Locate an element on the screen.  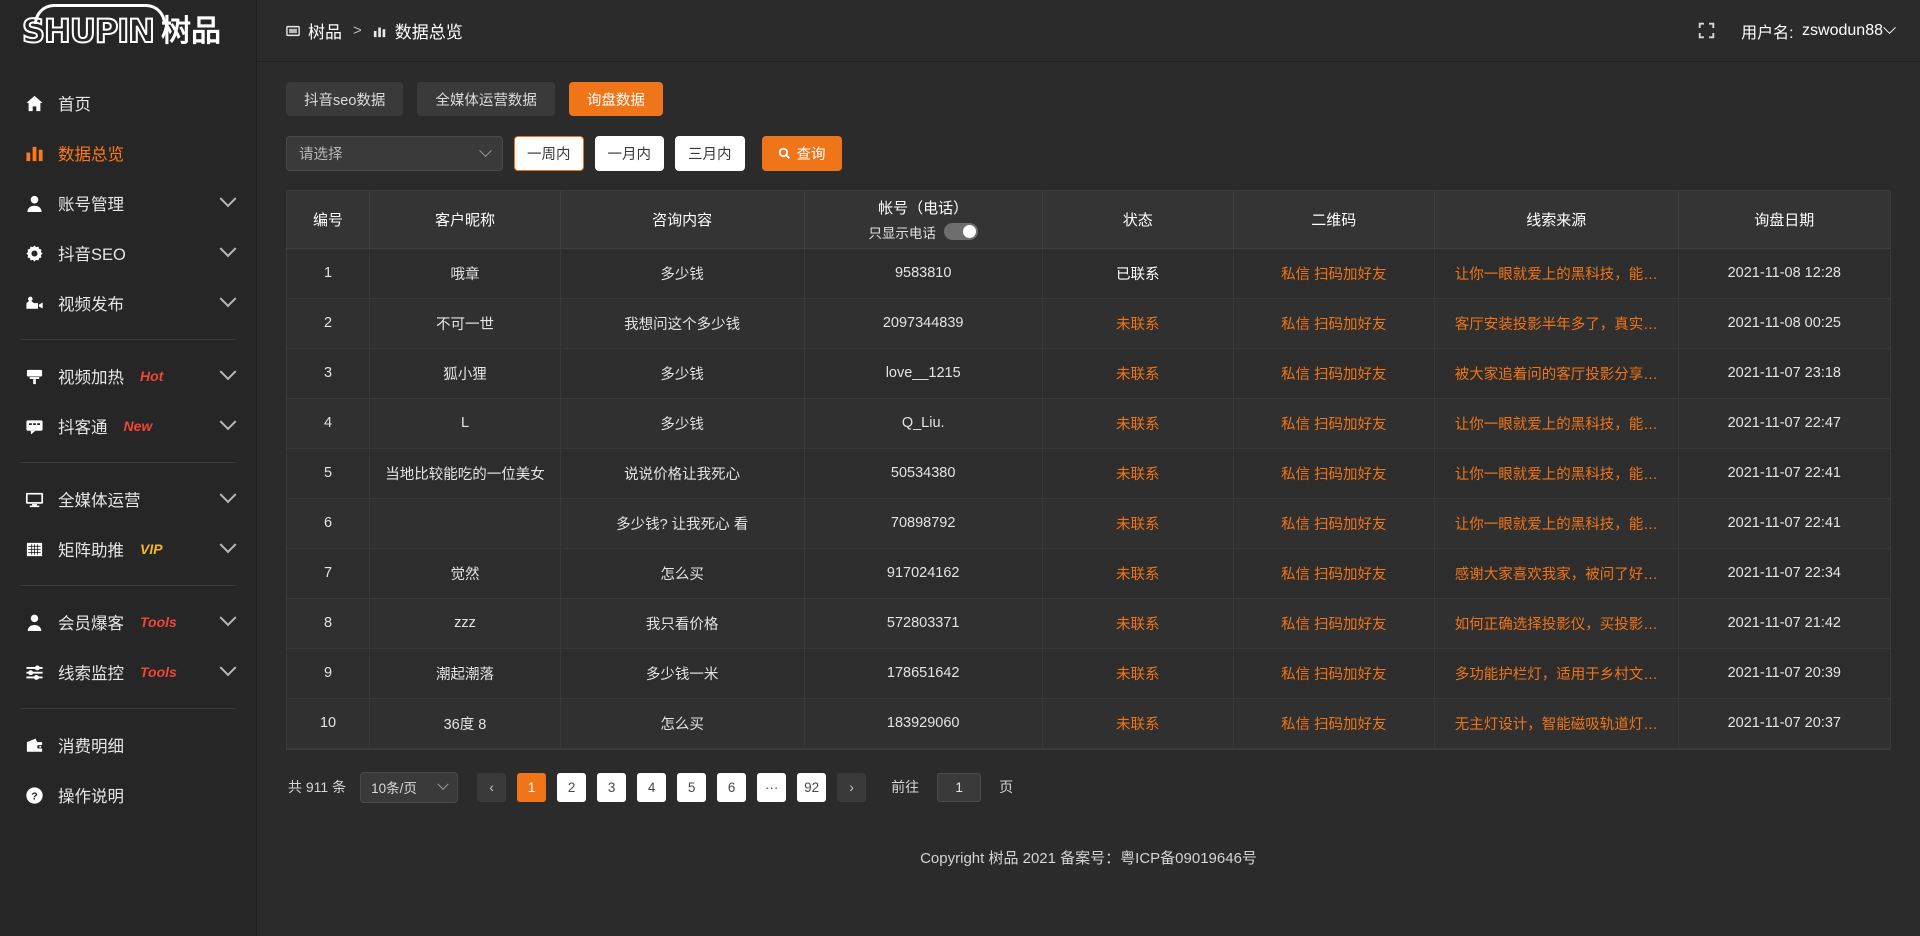
sidebar-item-6: 抖客通 New is located at coordinates (128, 426).